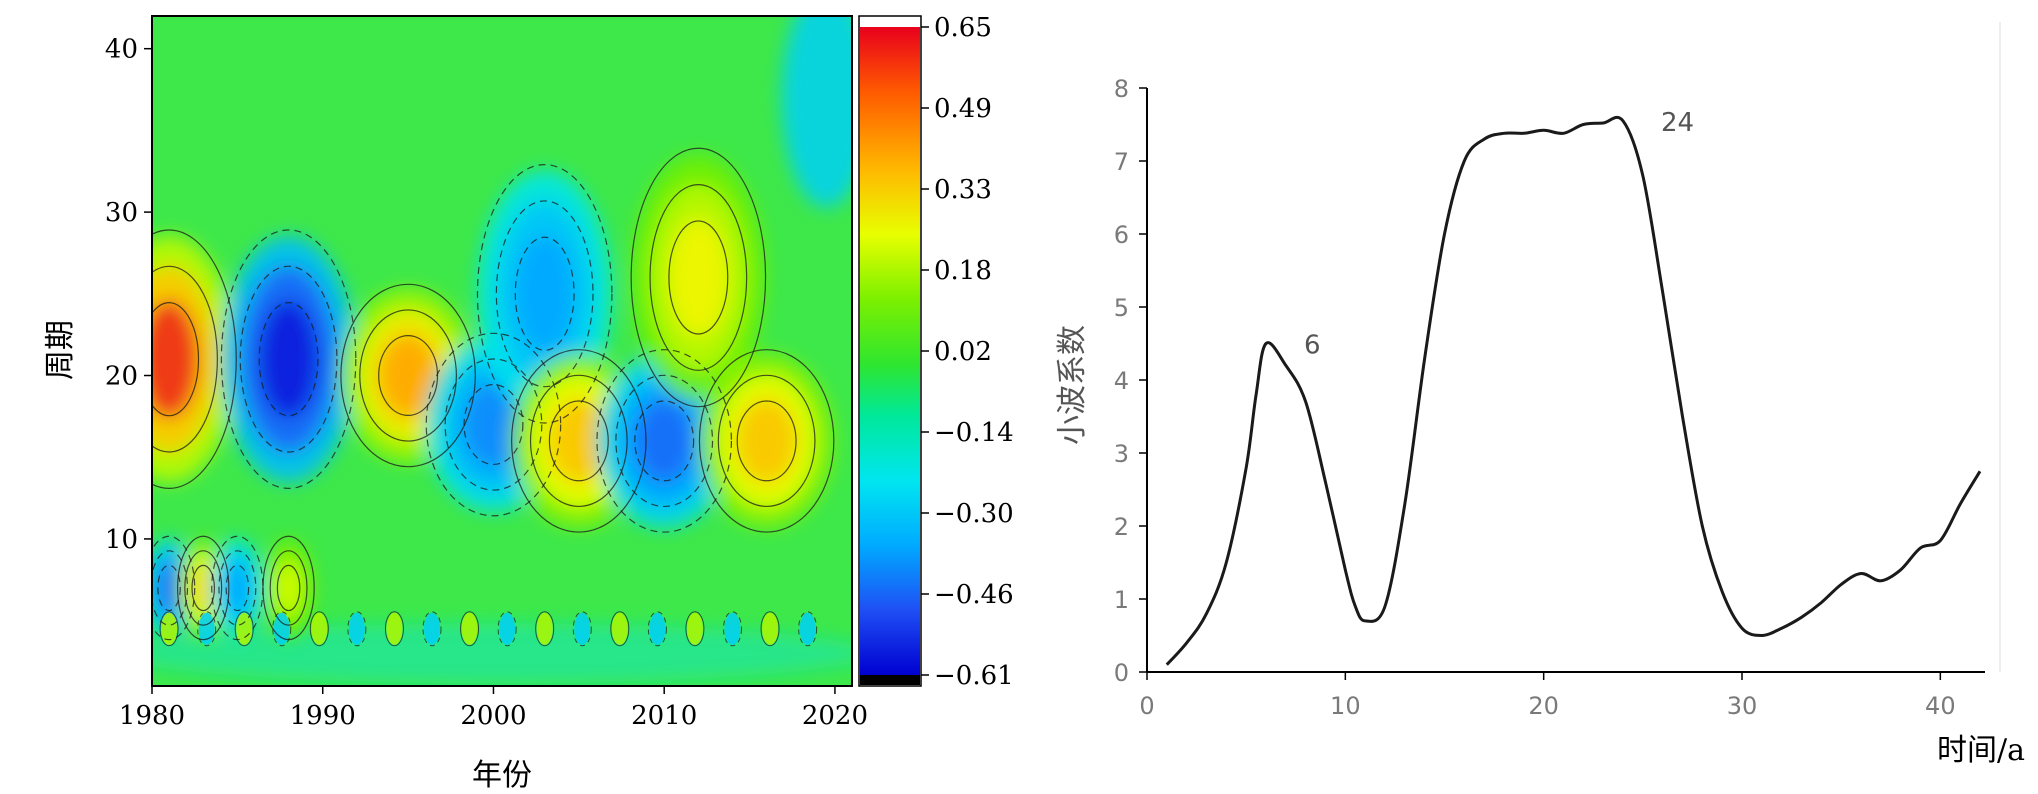  Describe the element at coordinates (890, 351) in the screenshot. I see `colorbar-gradient` at that location.